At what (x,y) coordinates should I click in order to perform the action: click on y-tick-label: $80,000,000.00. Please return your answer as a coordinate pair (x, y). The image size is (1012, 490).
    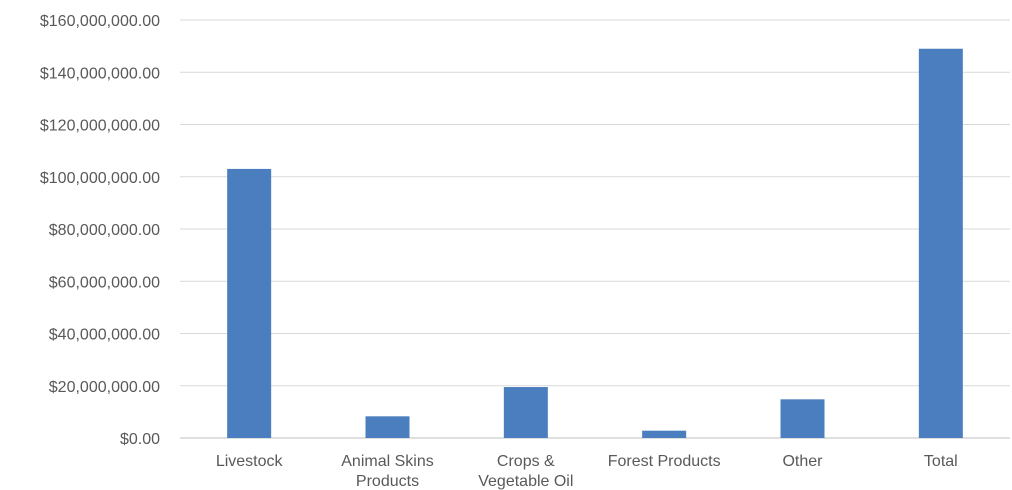
    Looking at the image, I should click on (104, 230).